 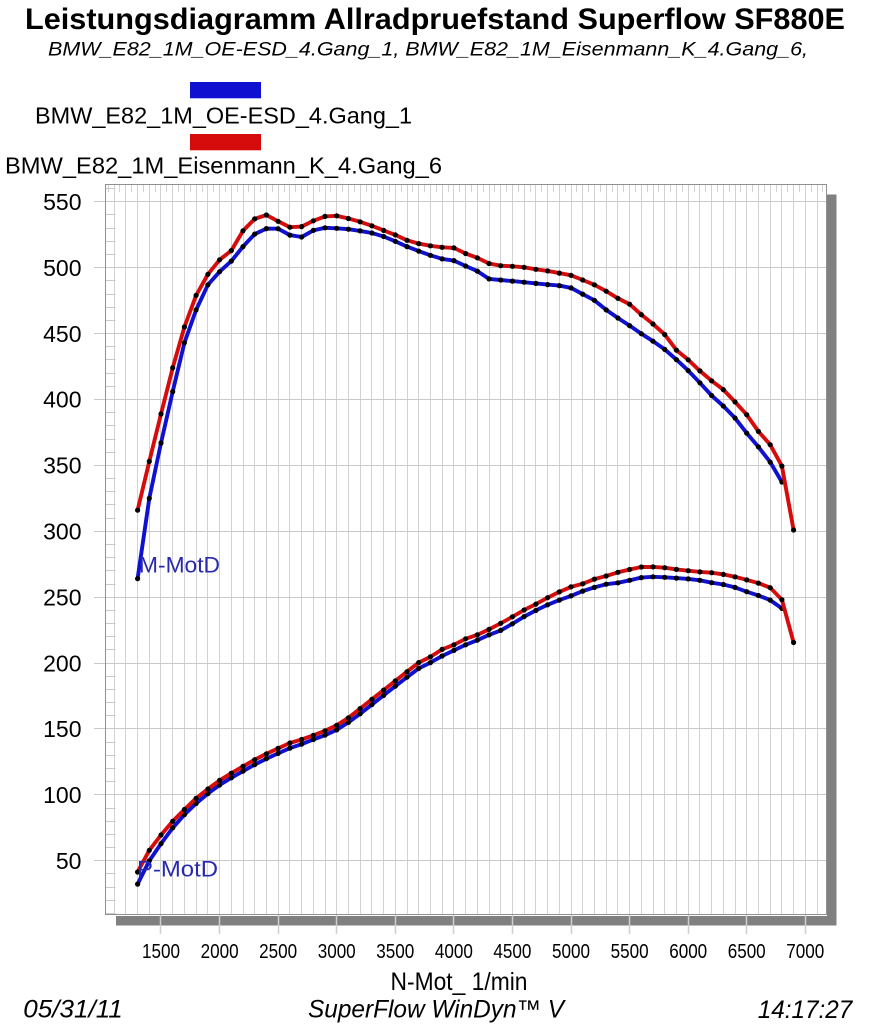 I want to click on svg-text: 5500, so click(x=630, y=951).